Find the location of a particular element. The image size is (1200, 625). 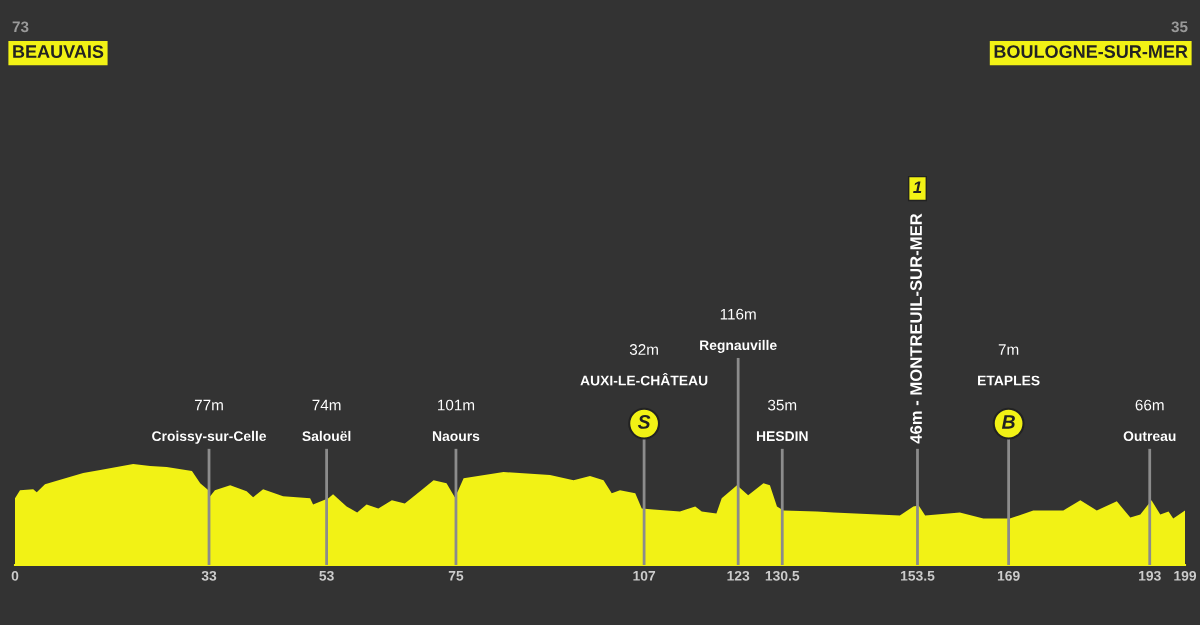

x-tick-label: 75 is located at coordinates (456, 576).